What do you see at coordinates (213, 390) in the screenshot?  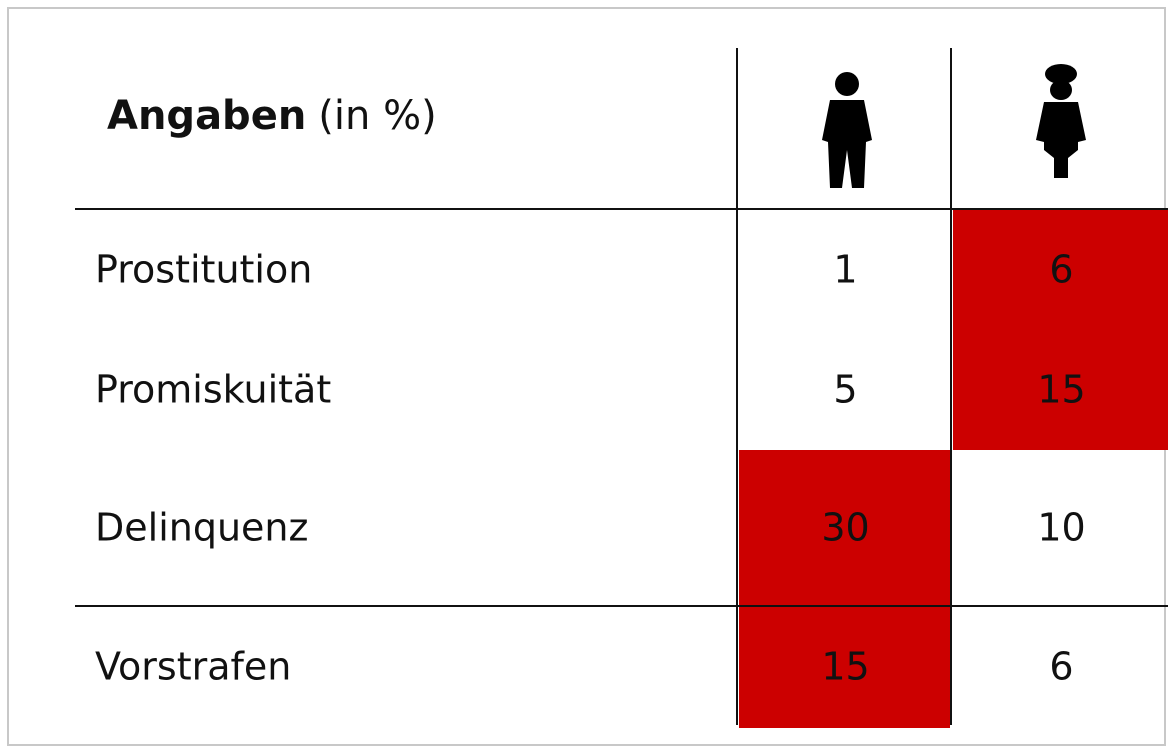 I see `row-label: Promiskuität` at bounding box center [213, 390].